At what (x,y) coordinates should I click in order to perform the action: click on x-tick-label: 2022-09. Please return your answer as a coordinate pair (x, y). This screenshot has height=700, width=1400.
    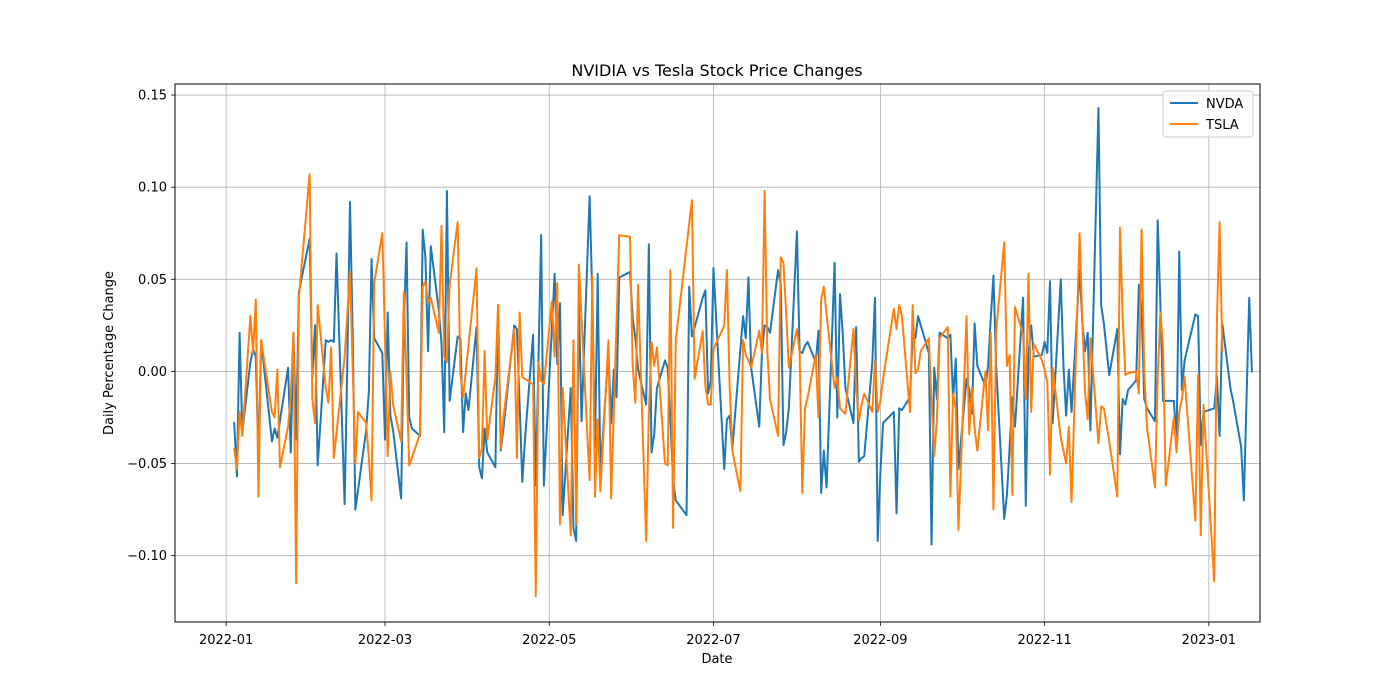
    Looking at the image, I should click on (880, 640).